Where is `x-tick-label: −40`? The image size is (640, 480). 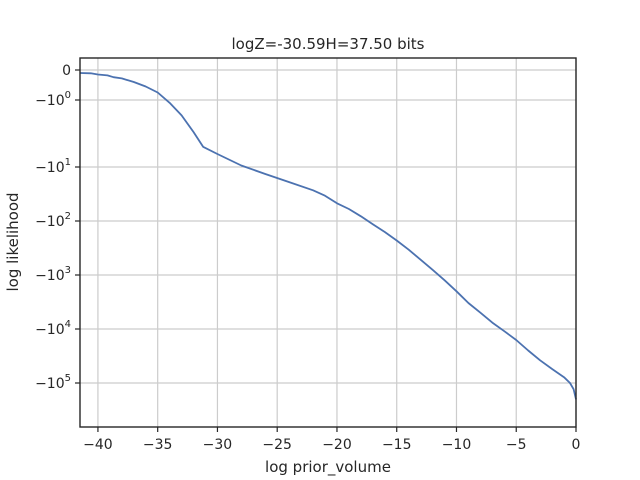 x-tick-label: −40 is located at coordinates (98, 445).